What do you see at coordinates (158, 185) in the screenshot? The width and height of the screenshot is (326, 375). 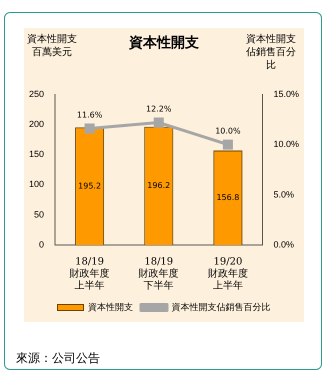 I see `data-label: 196.2` at bounding box center [158, 185].